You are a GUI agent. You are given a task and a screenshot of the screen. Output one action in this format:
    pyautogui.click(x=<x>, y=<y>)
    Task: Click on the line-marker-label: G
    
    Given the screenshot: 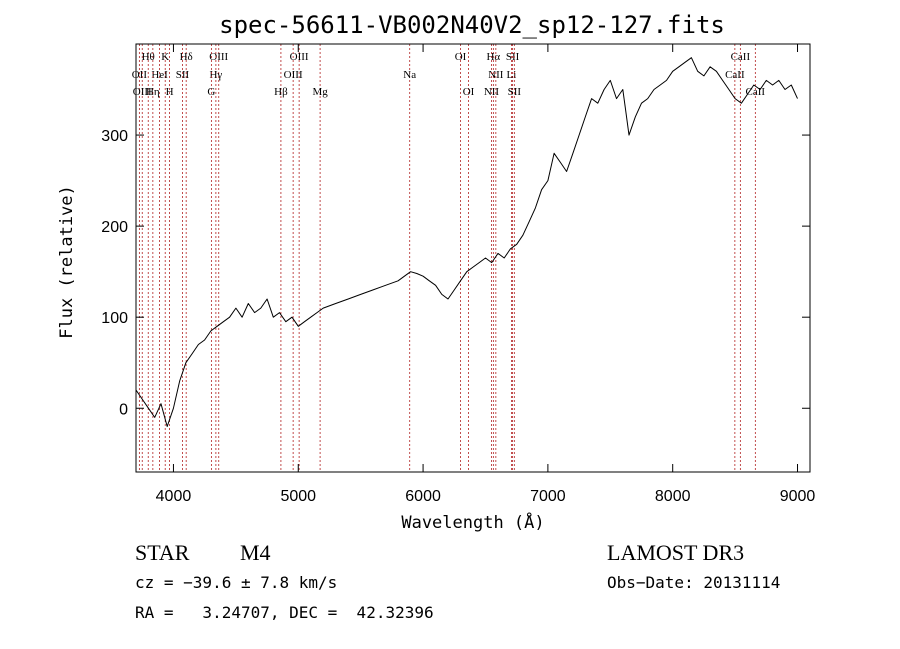 What is the action you would take?
    pyautogui.click(x=211, y=92)
    